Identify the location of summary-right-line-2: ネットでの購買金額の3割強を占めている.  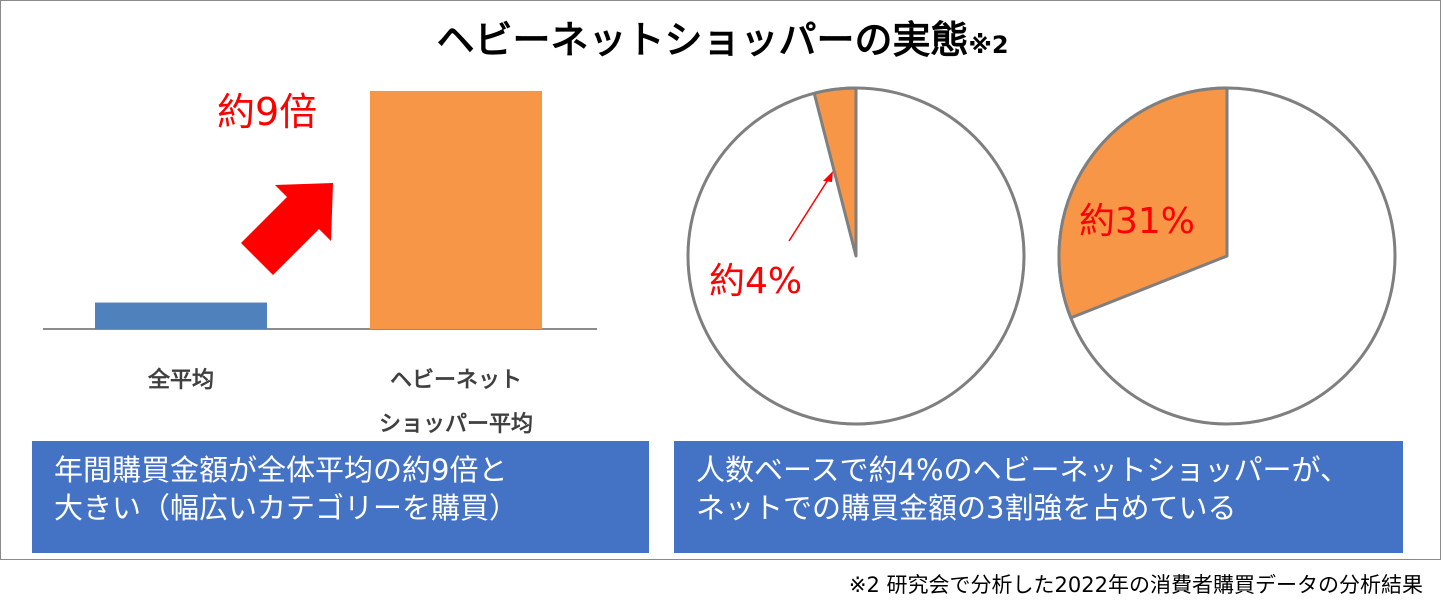
(966, 508).